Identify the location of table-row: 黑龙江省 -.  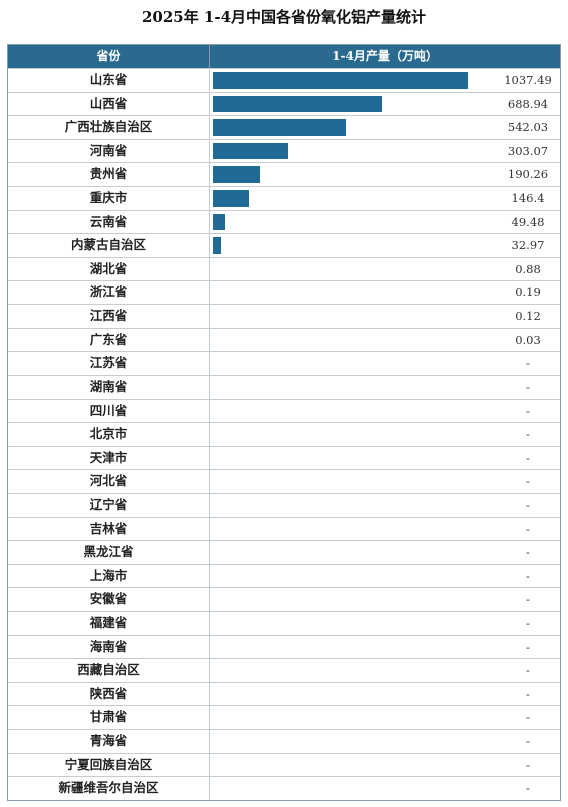
(284, 552).